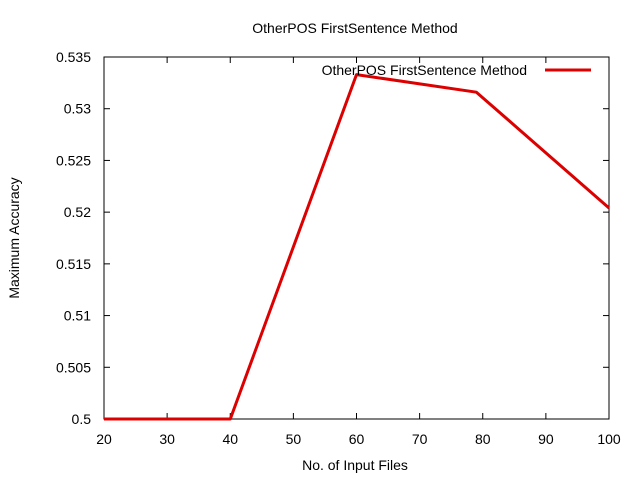 The width and height of the screenshot is (640, 480). What do you see at coordinates (483, 439) in the screenshot?
I see `x-tick-label: 80` at bounding box center [483, 439].